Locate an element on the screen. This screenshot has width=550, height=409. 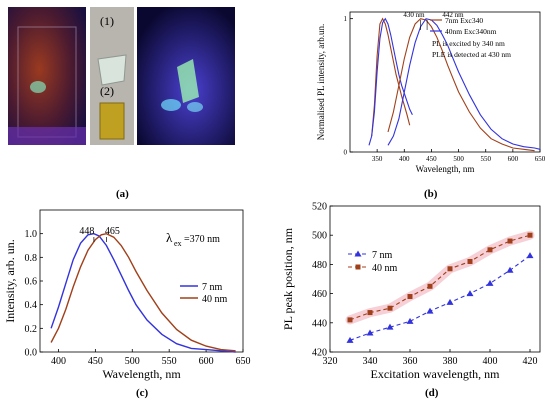
x-axis-label: Excitation wavelength, nm is located at coordinates (436, 374).